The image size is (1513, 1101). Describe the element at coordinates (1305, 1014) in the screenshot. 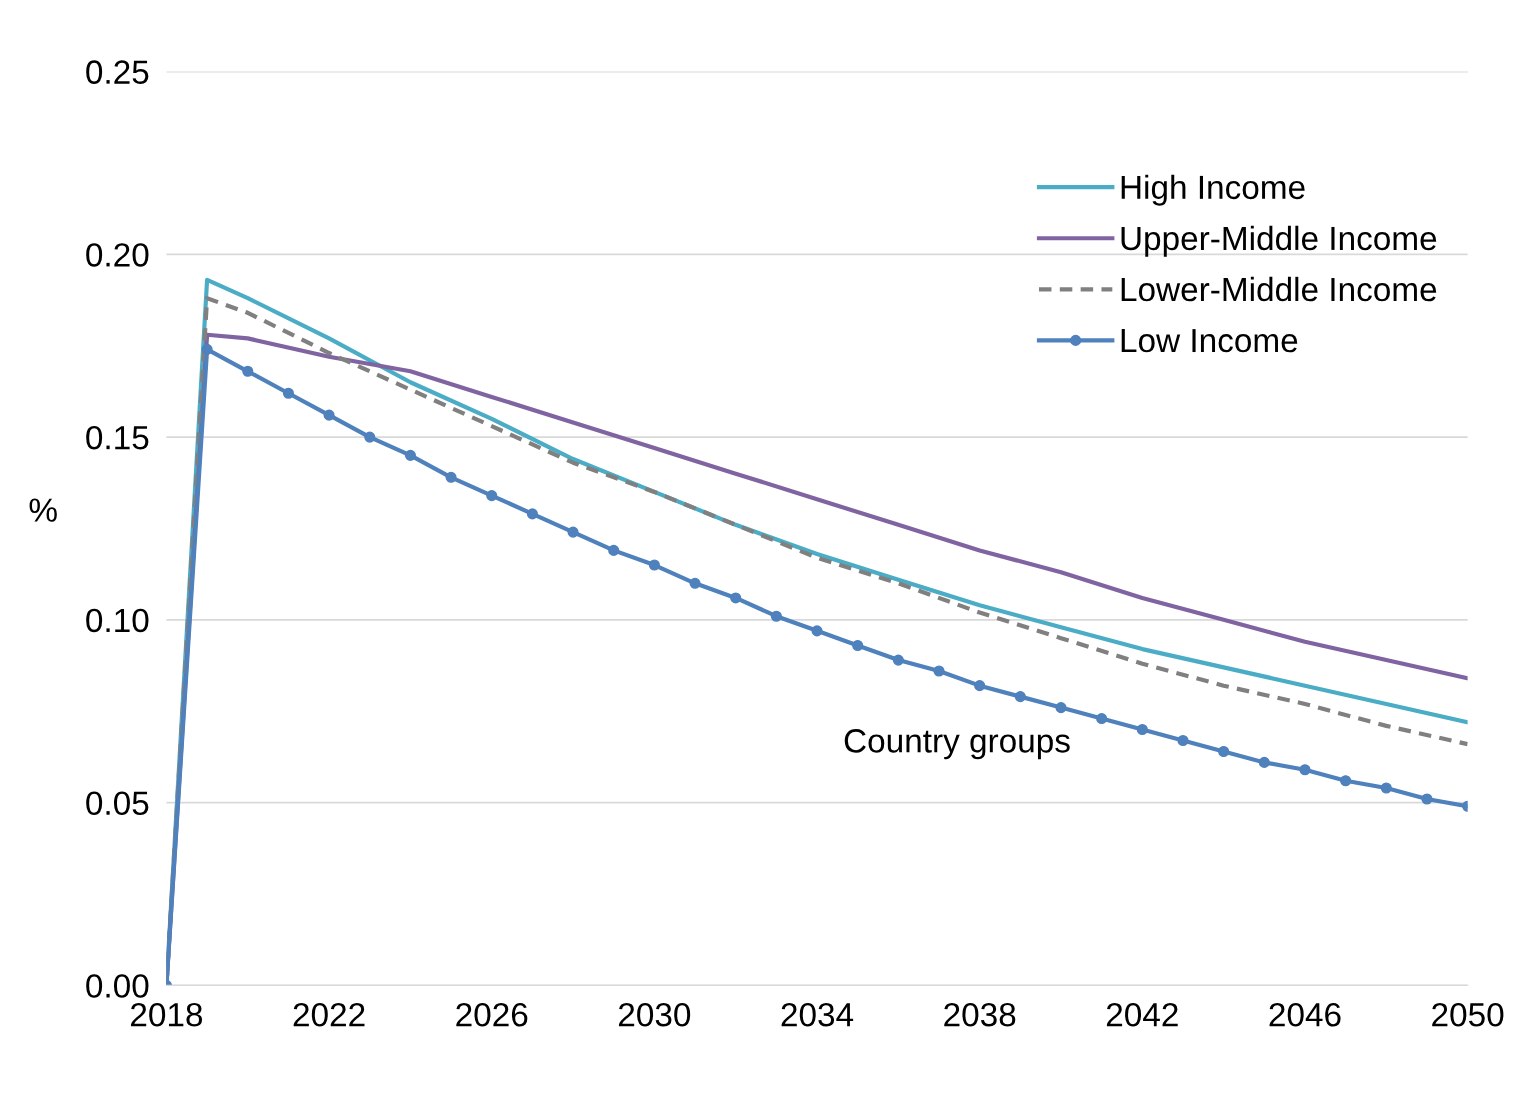

I see `x-tick-label: 2046` at that location.